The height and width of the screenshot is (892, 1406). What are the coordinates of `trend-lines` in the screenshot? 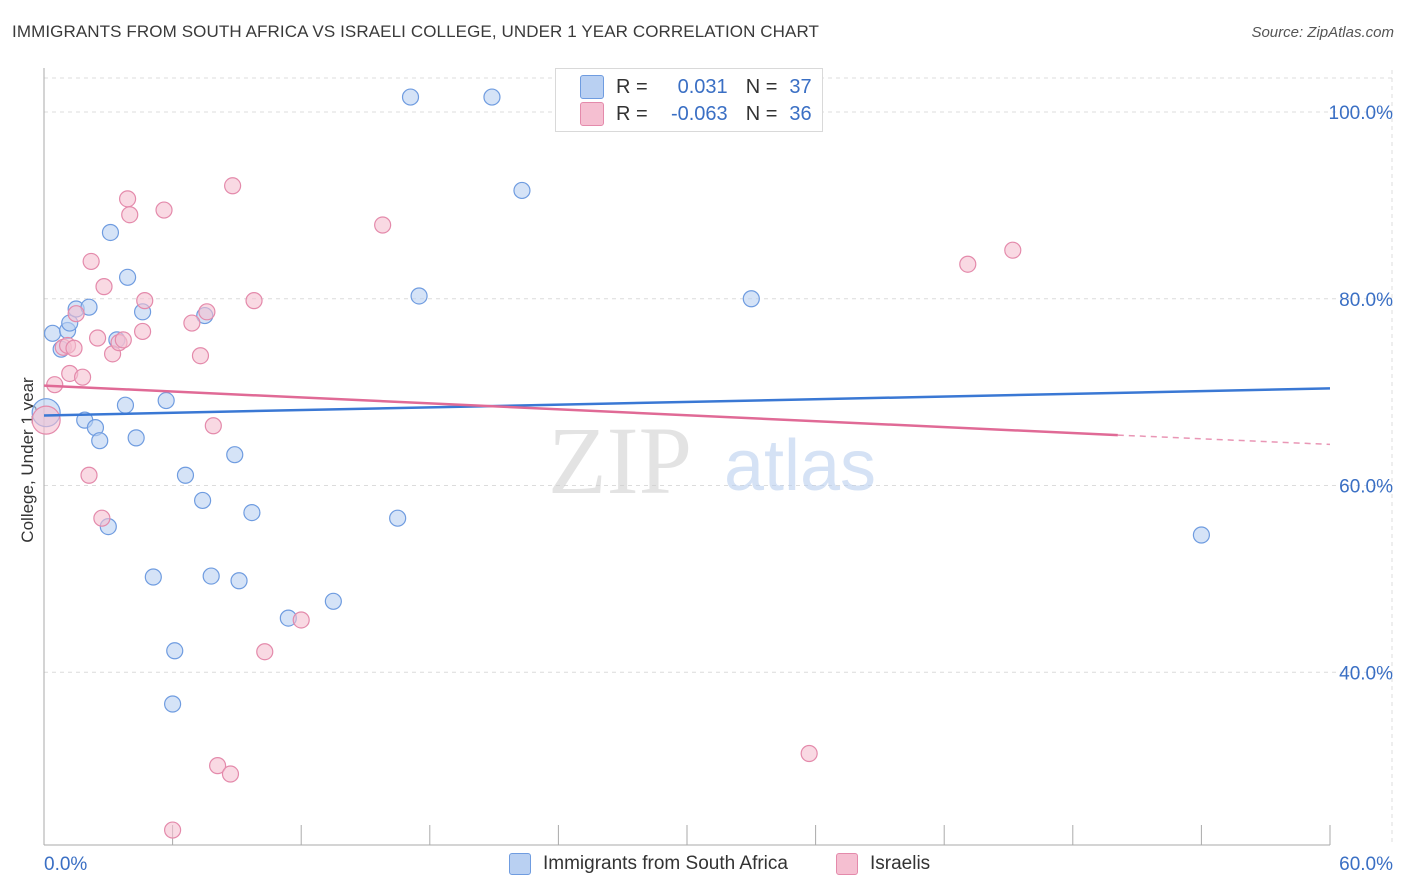 It's located at (687, 415).